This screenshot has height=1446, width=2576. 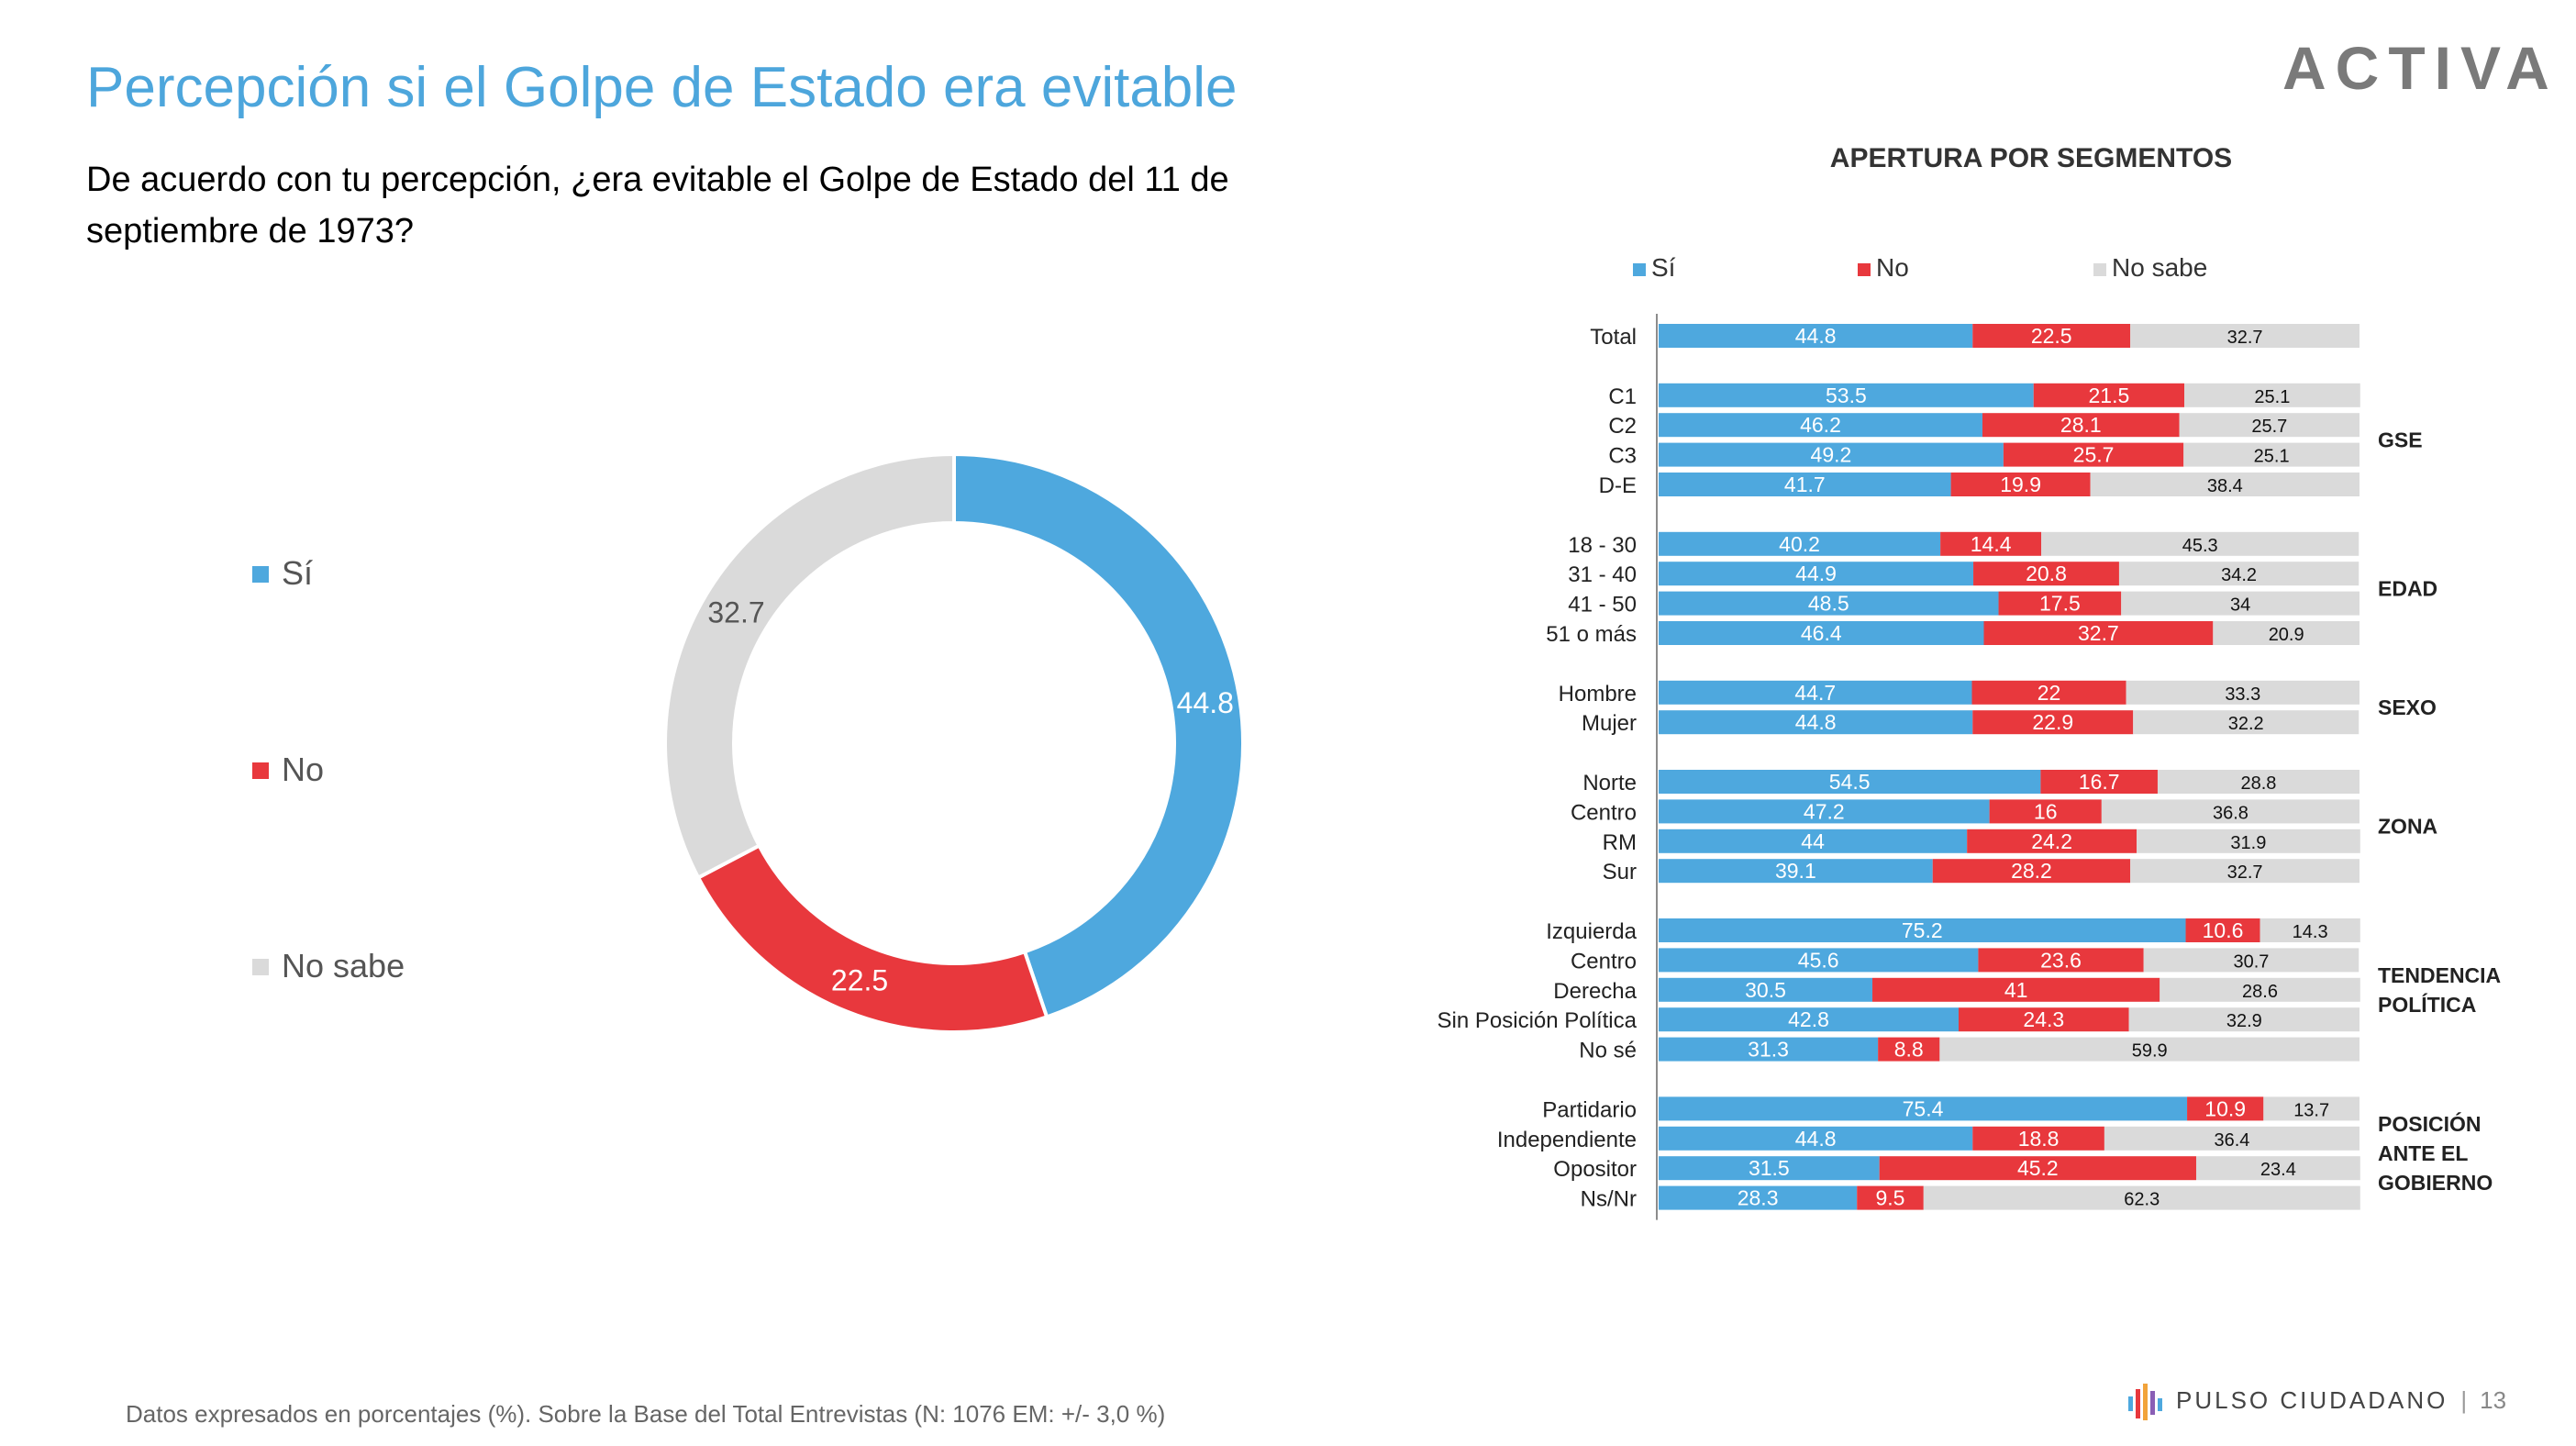 I want to click on bar-group-label: ZONA, so click(x=2407, y=827).